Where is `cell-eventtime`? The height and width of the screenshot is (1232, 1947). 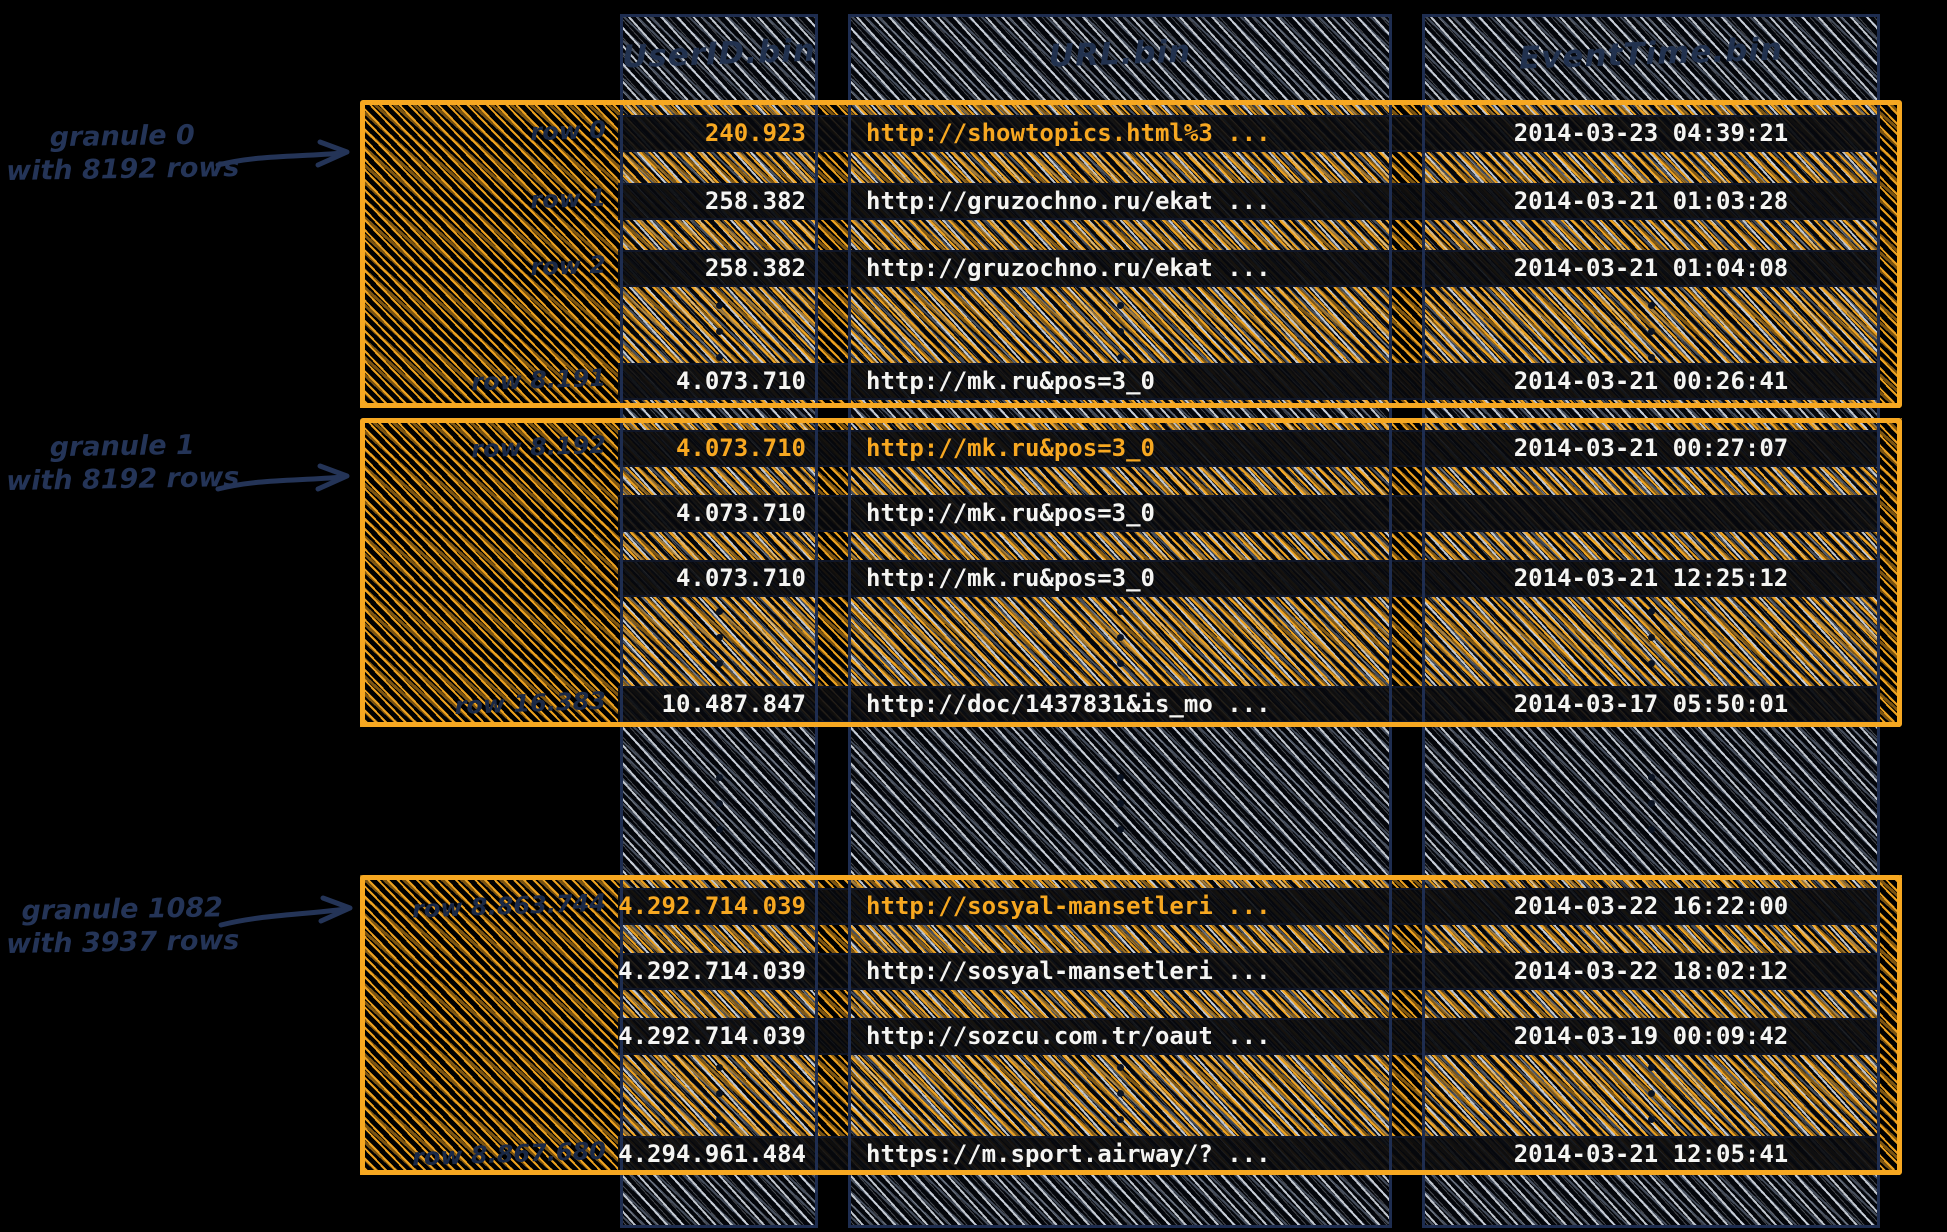
cell-eventtime is located at coordinates (1651, 513).